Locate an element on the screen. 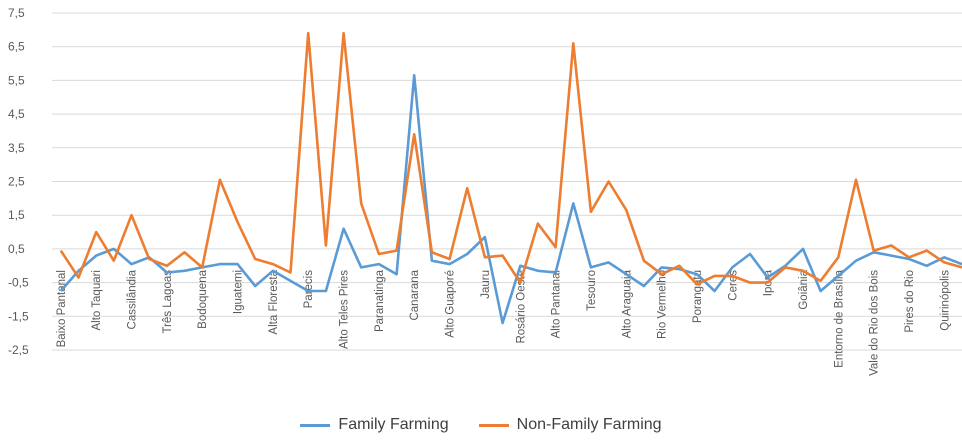  x-tick-label: Paranatinga is located at coordinates (380, 300).